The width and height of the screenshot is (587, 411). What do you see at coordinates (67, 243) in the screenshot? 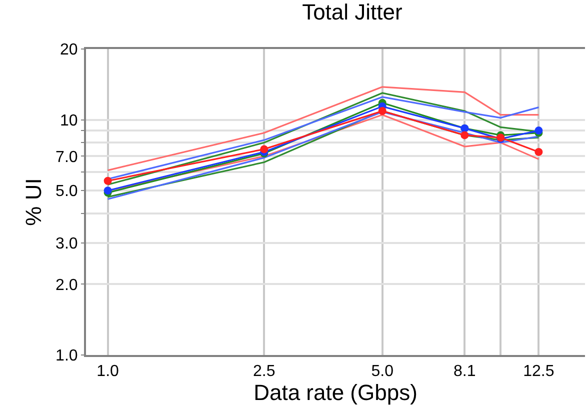
I see `y-tick-label: 3.0` at bounding box center [67, 243].